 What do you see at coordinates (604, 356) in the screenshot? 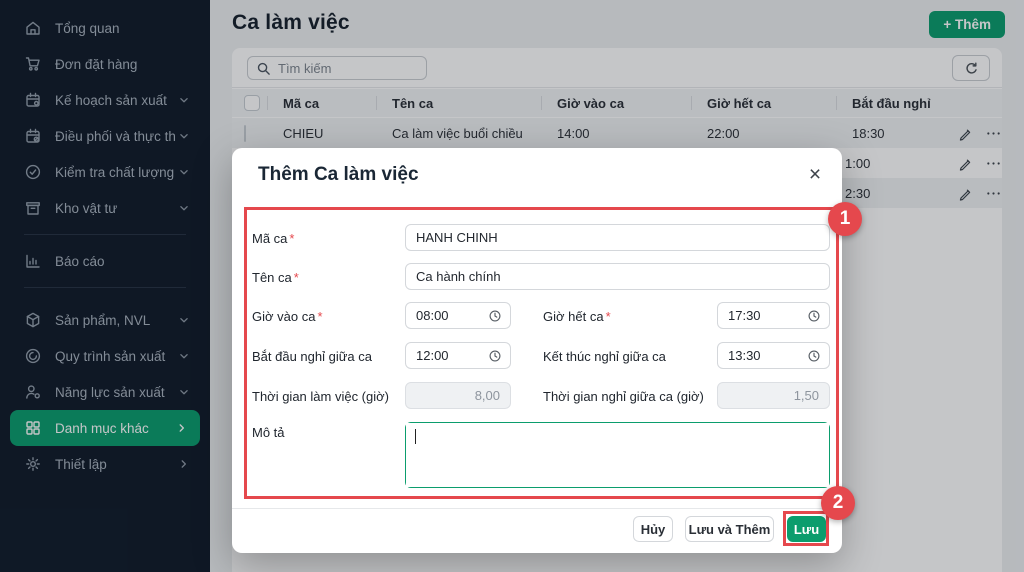
I see `field-label-ket-thuc-nghi: Kết thúc nghỉ giữa ca` at bounding box center [604, 356].